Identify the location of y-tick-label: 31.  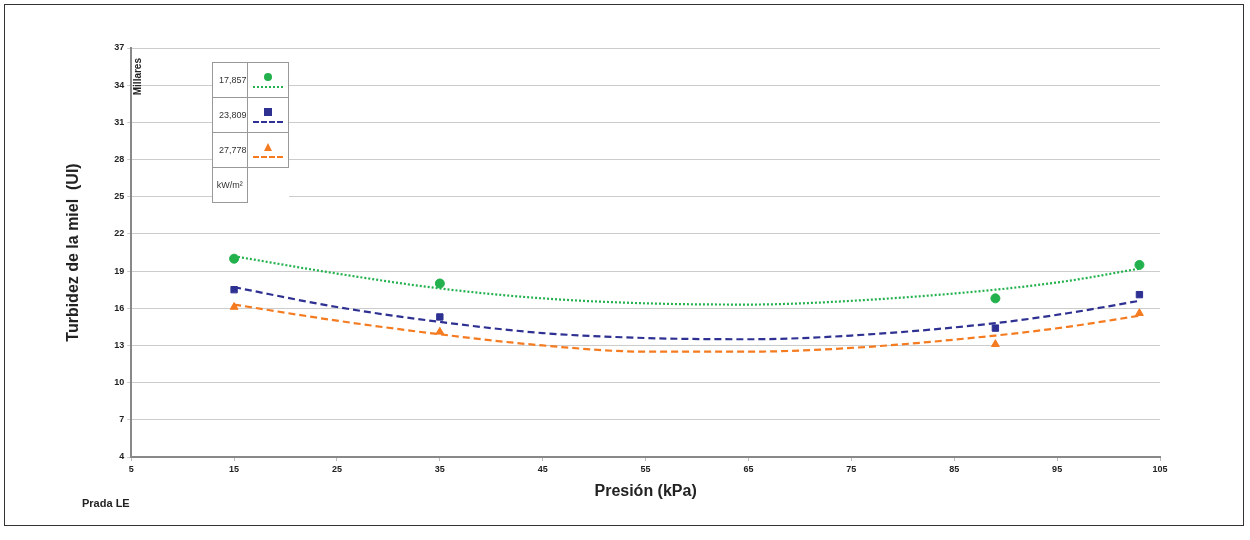
(119, 121).